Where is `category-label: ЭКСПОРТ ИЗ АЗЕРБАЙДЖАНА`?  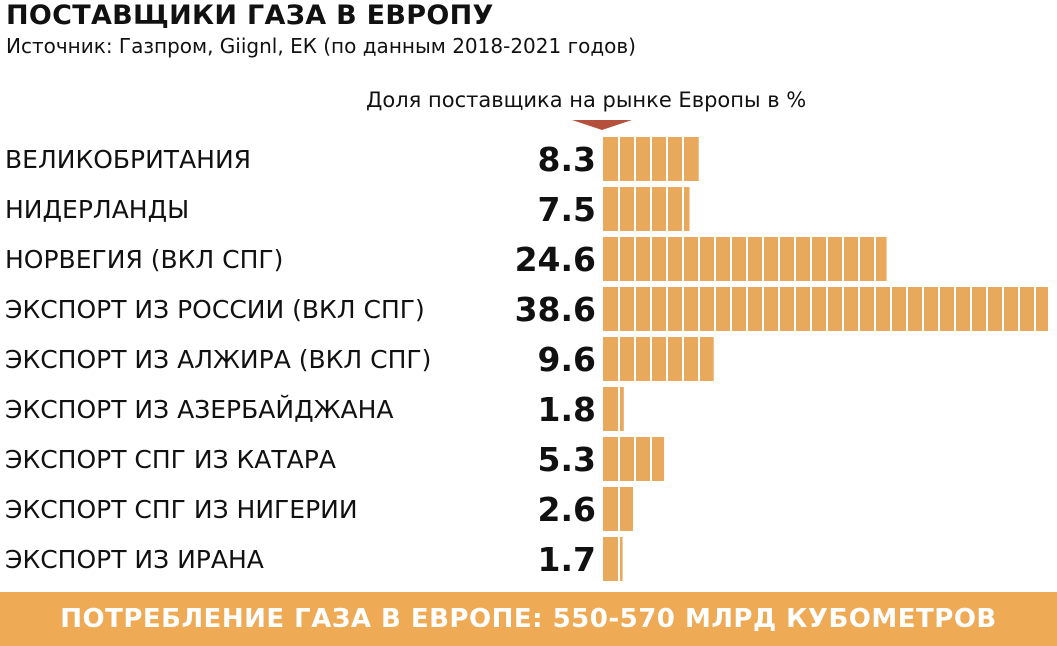 category-label: ЭКСПОРТ ИЗ АЗЕРБАЙДЖАНА is located at coordinates (199, 409).